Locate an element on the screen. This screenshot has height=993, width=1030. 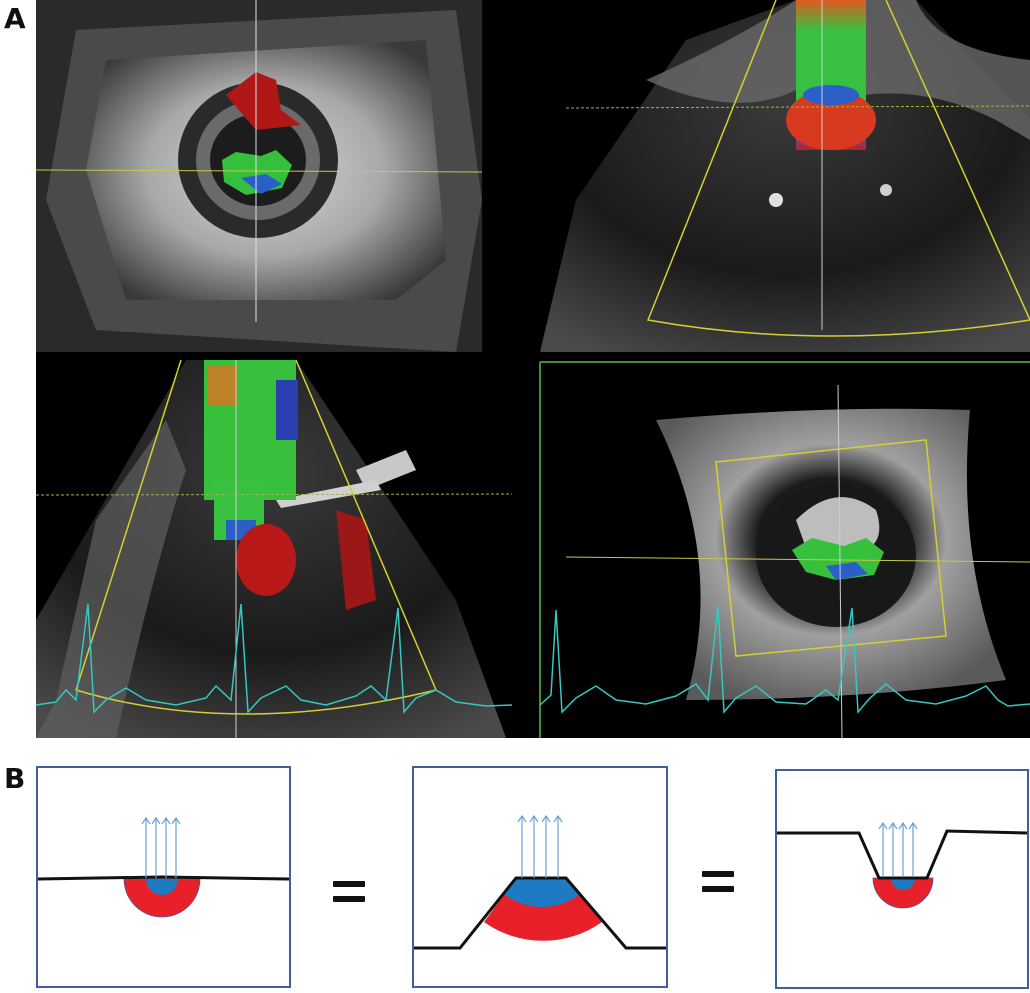
ecg-trace-left is located at coordinates (274, 658).